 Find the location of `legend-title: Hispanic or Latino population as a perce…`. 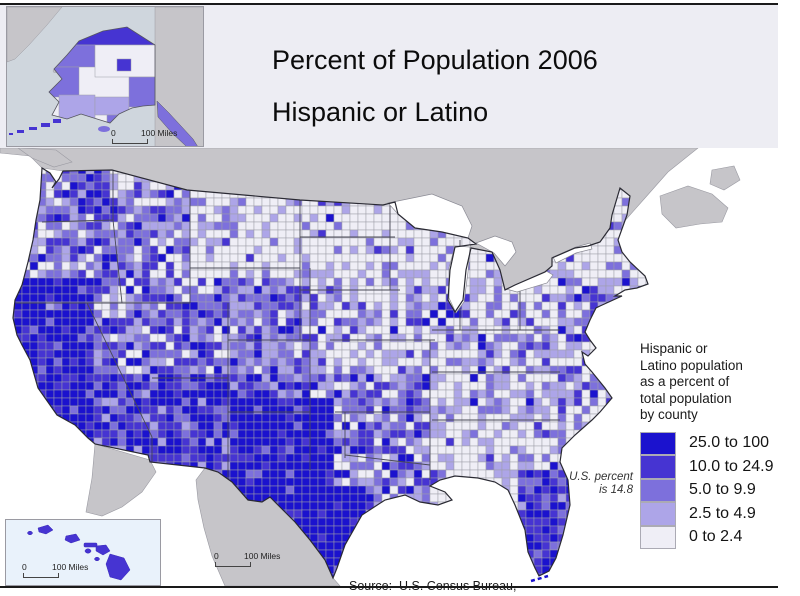

legend-title: Hispanic or Latino population as a perce… is located at coordinates (715, 382).